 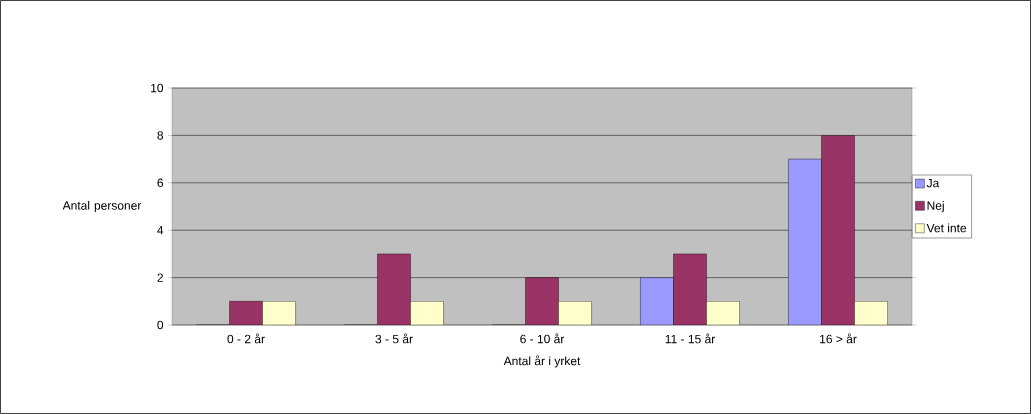 I want to click on x-tick-label: 16 > år, so click(x=838, y=338).